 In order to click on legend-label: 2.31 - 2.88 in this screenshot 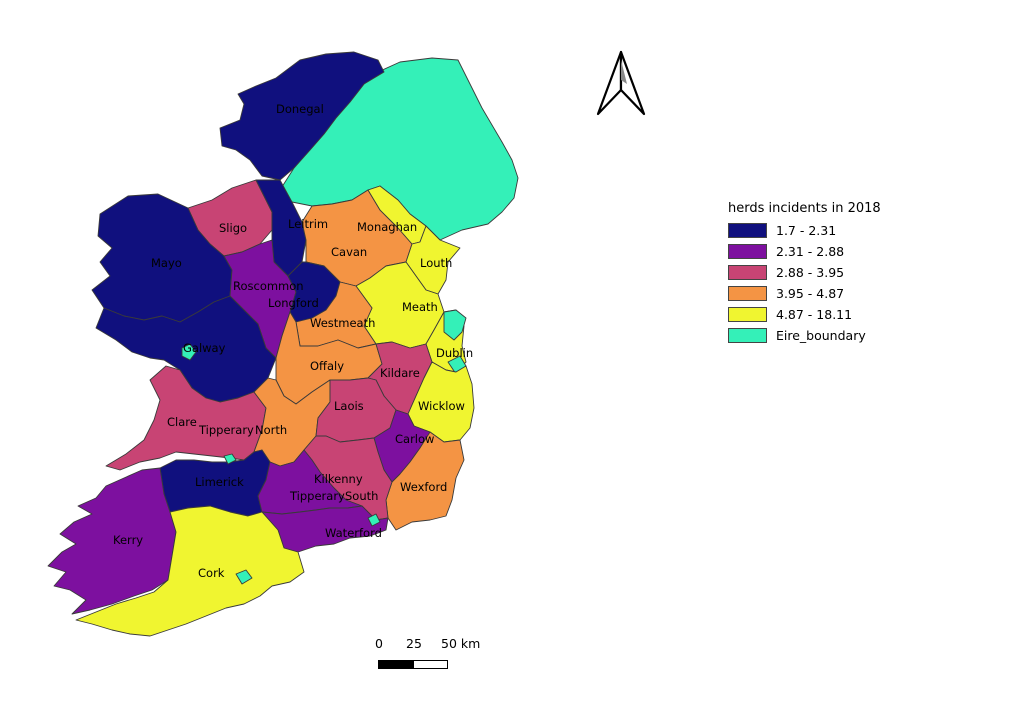, I will do `click(810, 251)`.